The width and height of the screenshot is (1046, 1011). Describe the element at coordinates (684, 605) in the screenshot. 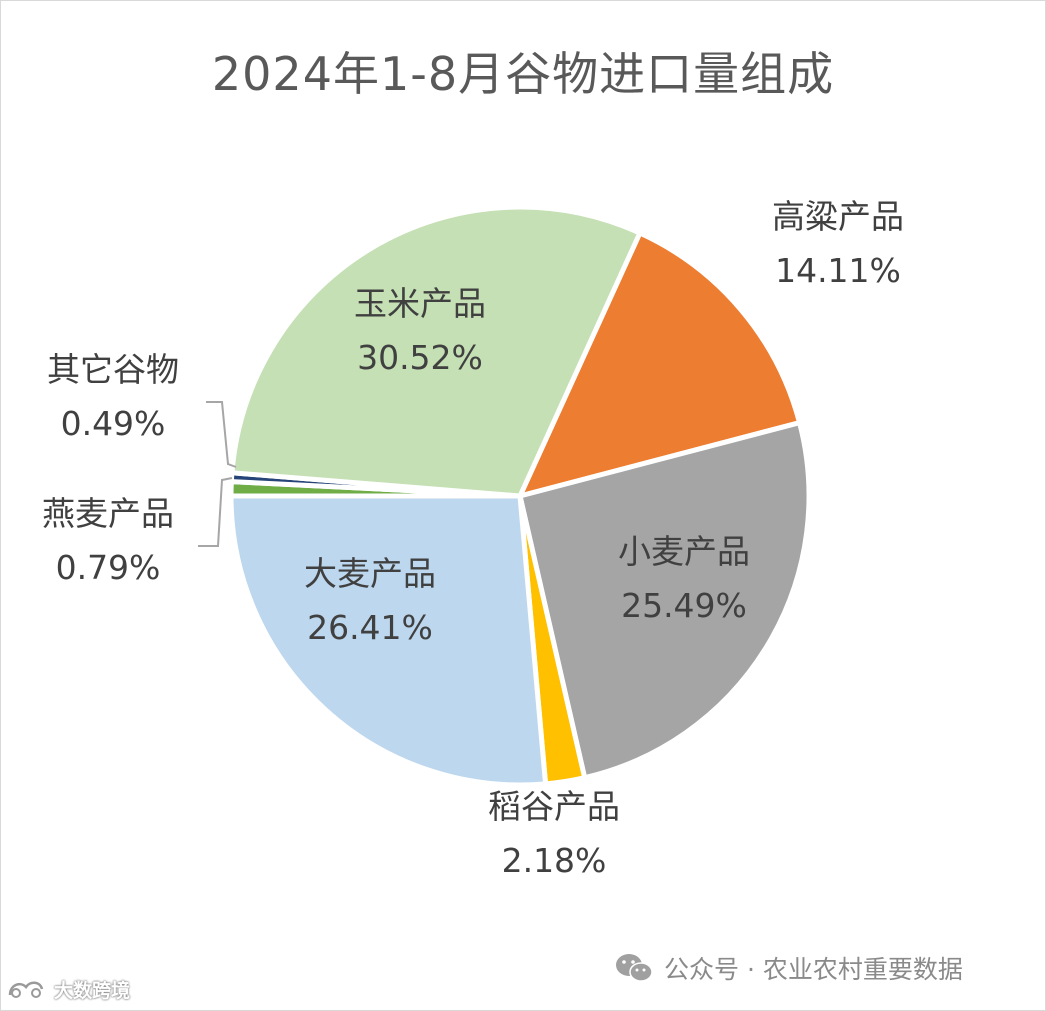

I see `slice-value-label: 25.49%` at that location.